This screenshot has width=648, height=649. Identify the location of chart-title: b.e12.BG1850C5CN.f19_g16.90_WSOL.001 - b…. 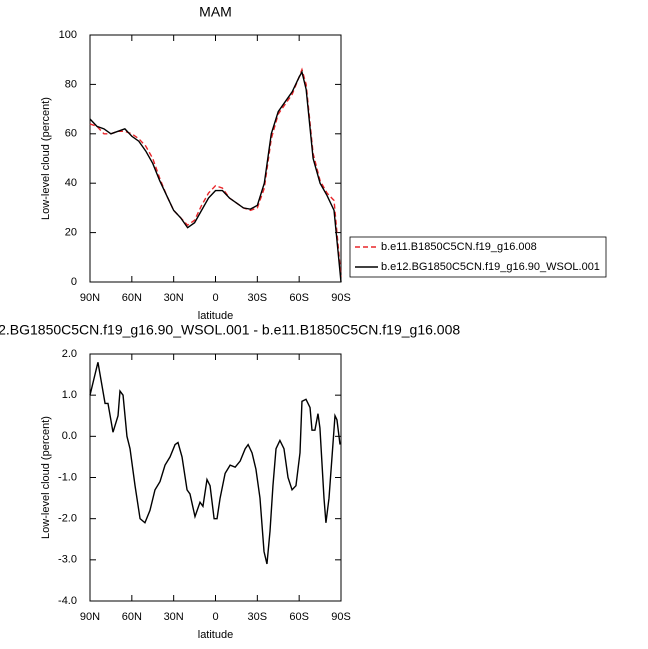
(230, 330).